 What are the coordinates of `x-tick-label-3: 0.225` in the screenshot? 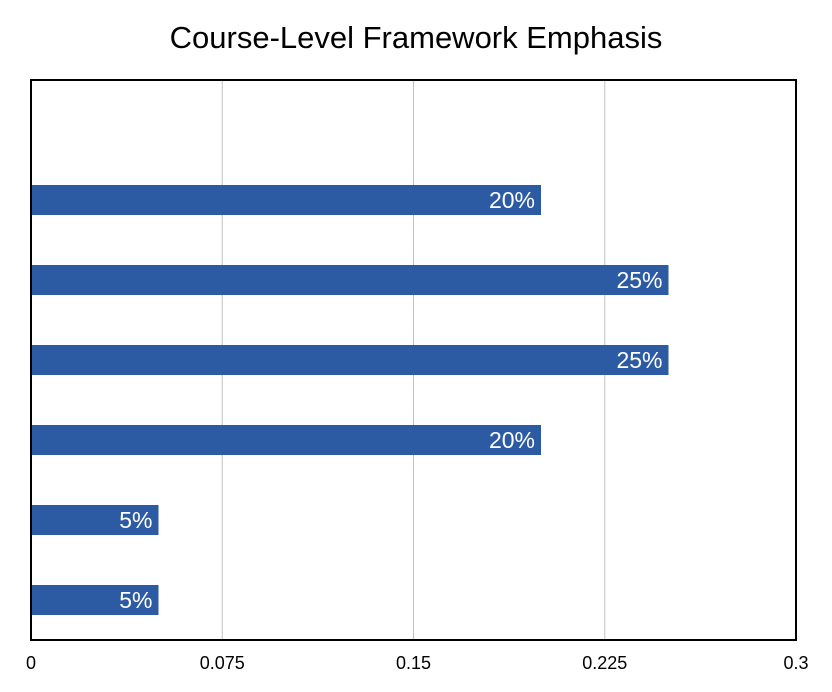 It's located at (604, 663).